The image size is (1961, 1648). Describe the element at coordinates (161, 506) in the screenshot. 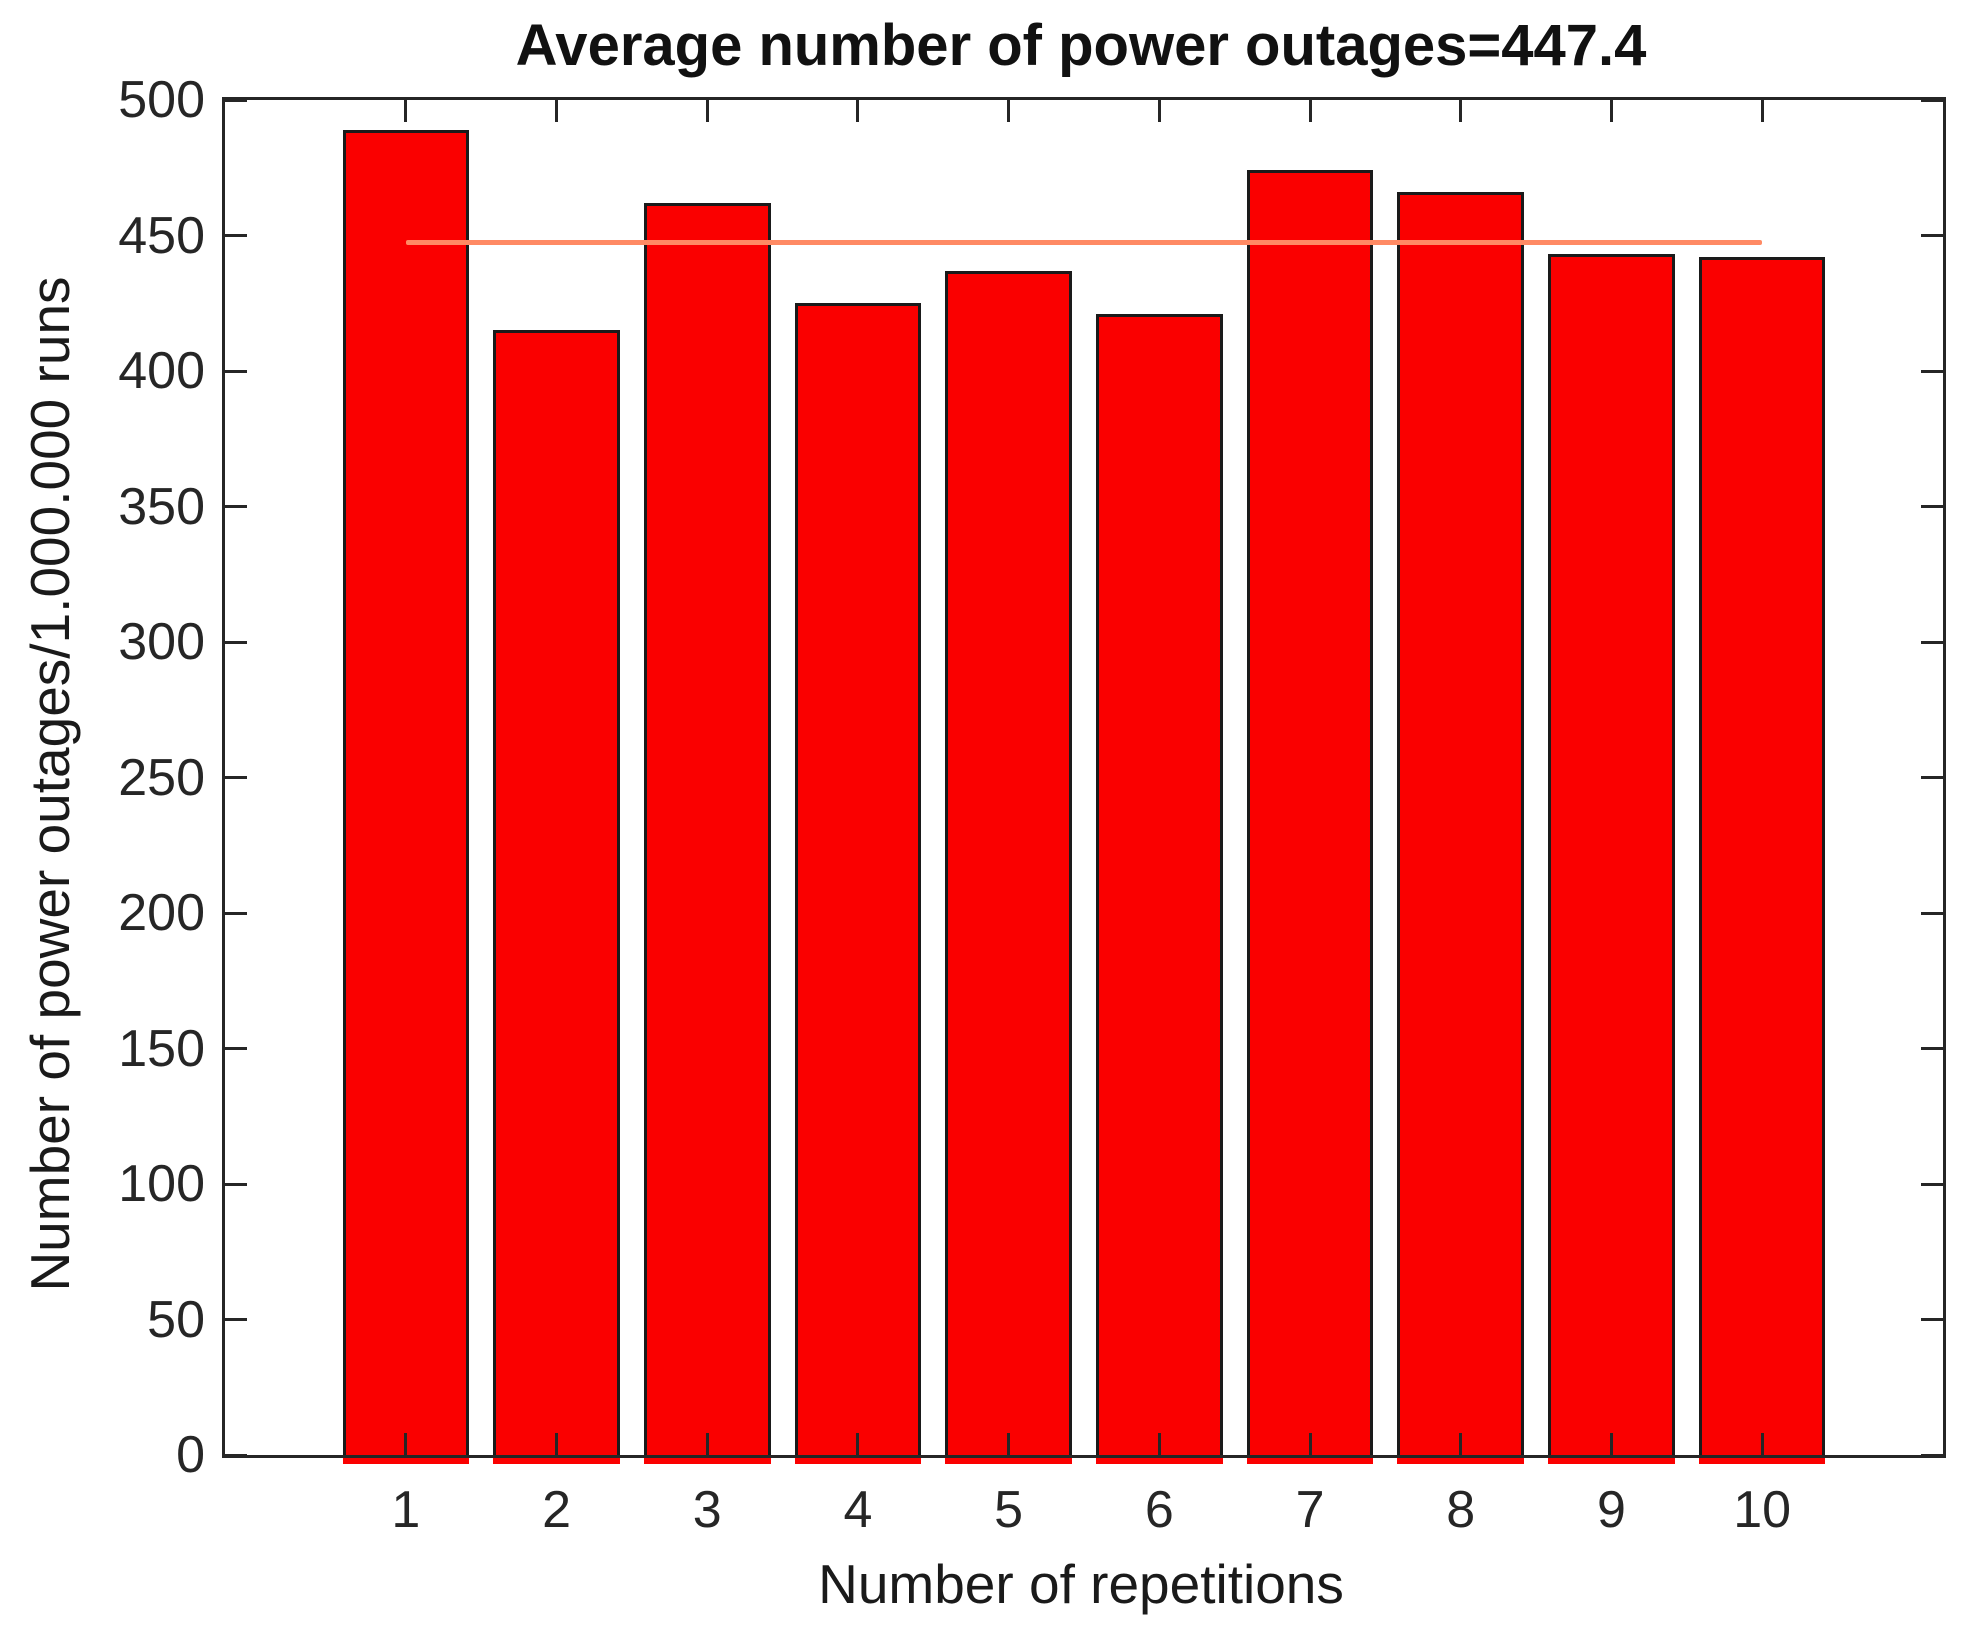

I see `y-tick-label: 350` at that location.